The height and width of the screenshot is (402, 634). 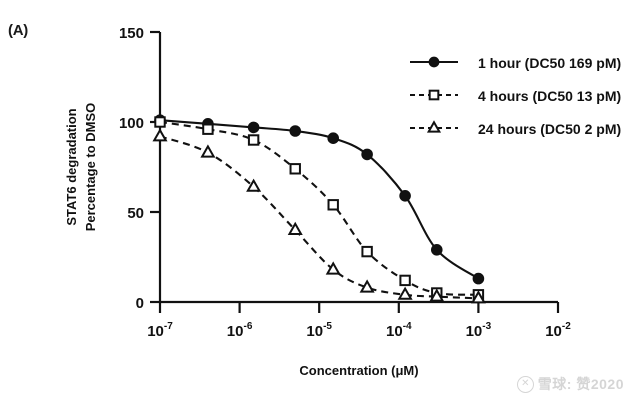 What do you see at coordinates (558, 330) in the screenshot?
I see `x-tick-label: 10⁻²` at bounding box center [558, 330].